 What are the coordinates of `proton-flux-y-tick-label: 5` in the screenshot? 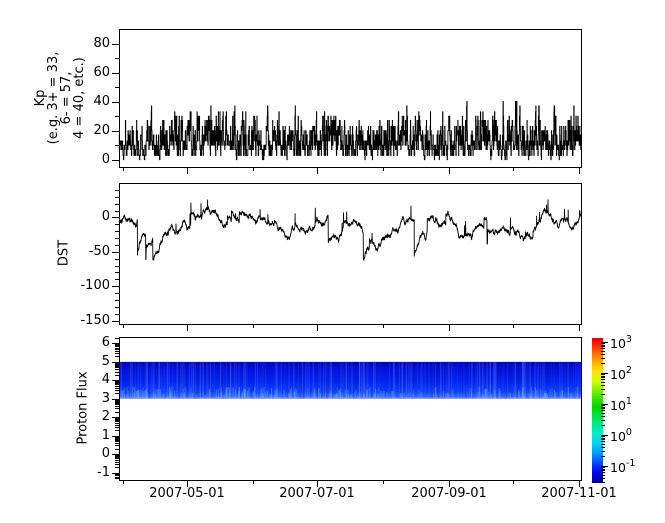 It's located at (105, 361).